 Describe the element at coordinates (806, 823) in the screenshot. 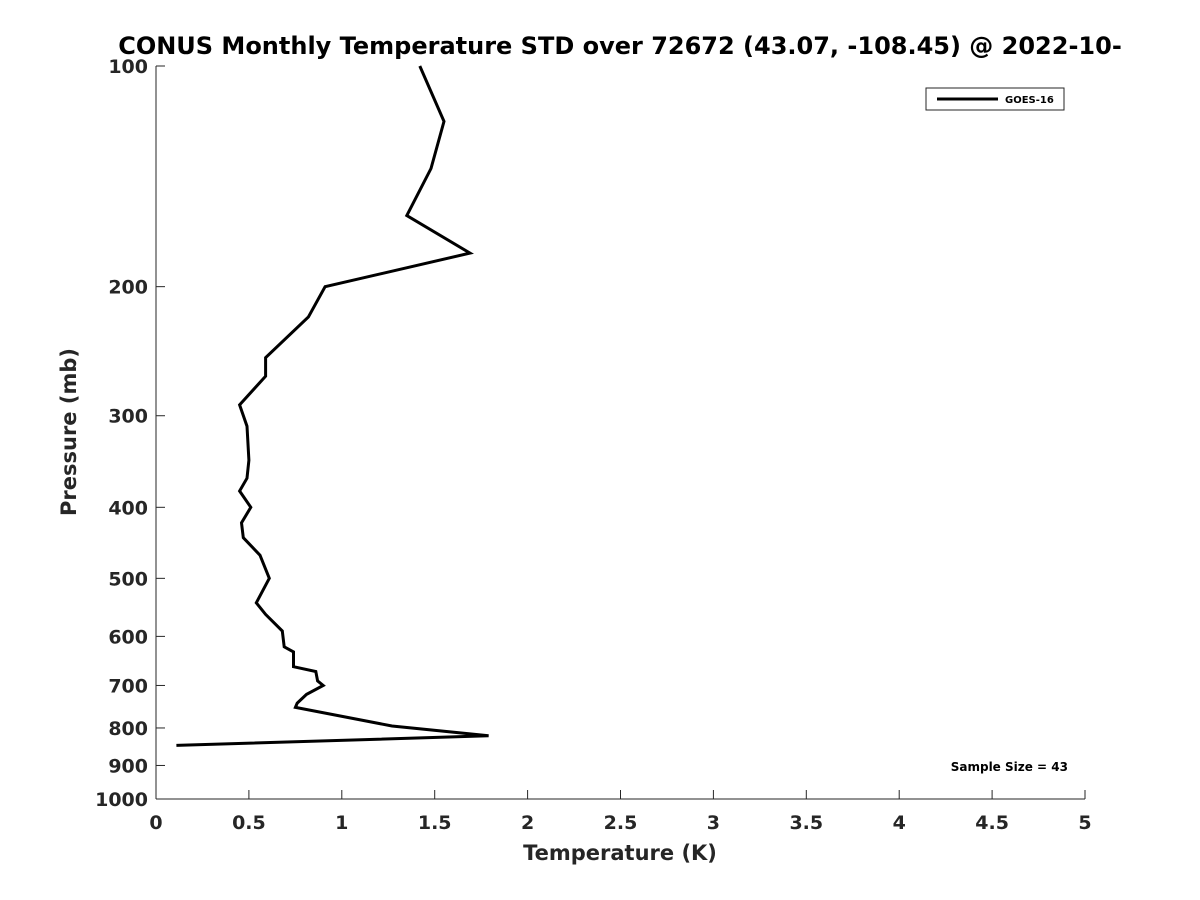

I see `x-tick-label: 3.5` at that location.